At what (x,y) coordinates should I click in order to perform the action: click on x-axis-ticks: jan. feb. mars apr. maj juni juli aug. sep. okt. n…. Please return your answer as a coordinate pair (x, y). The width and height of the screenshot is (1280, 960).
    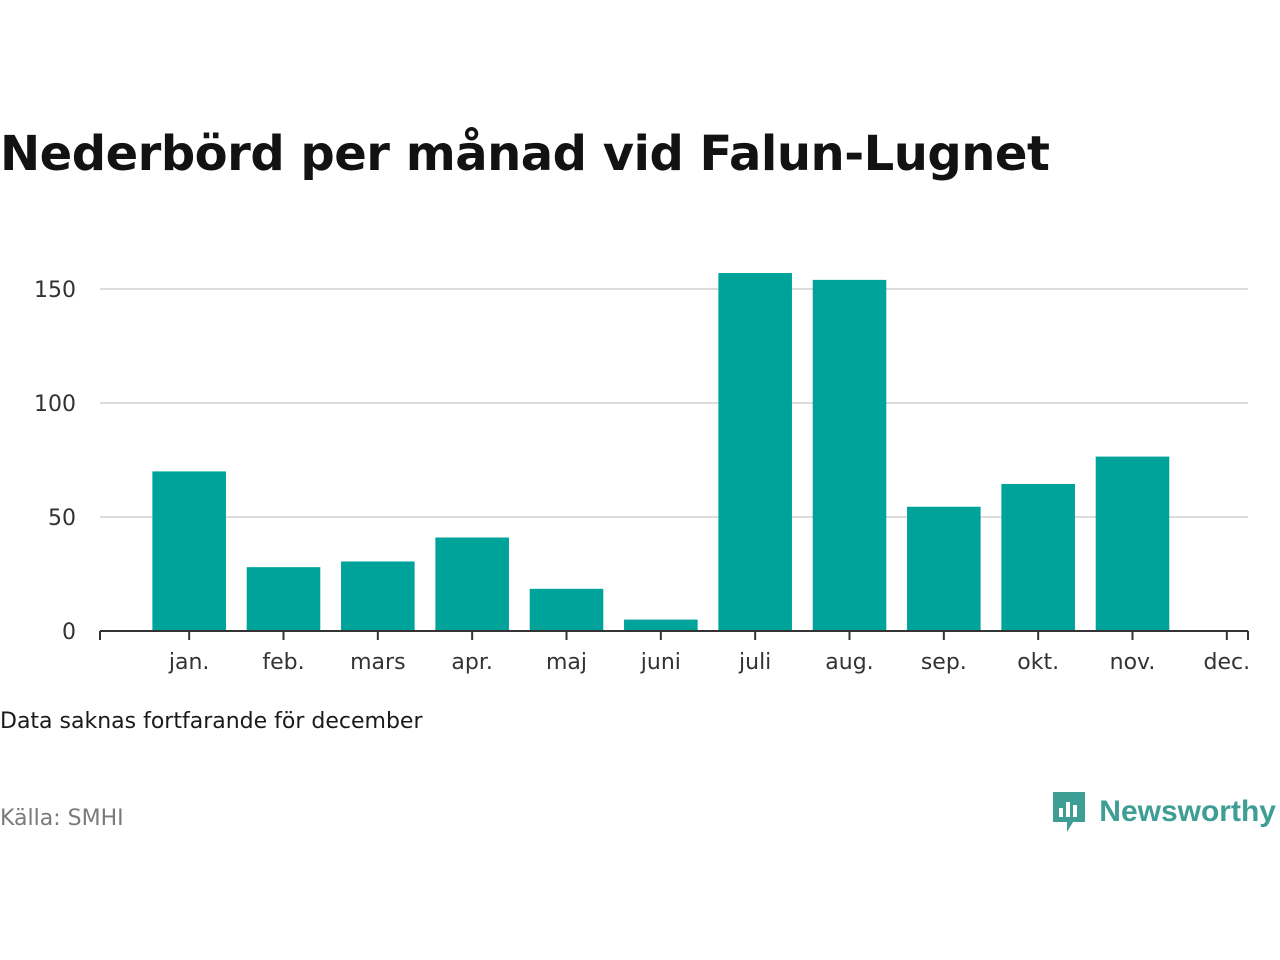
    Looking at the image, I should click on (675, 653).